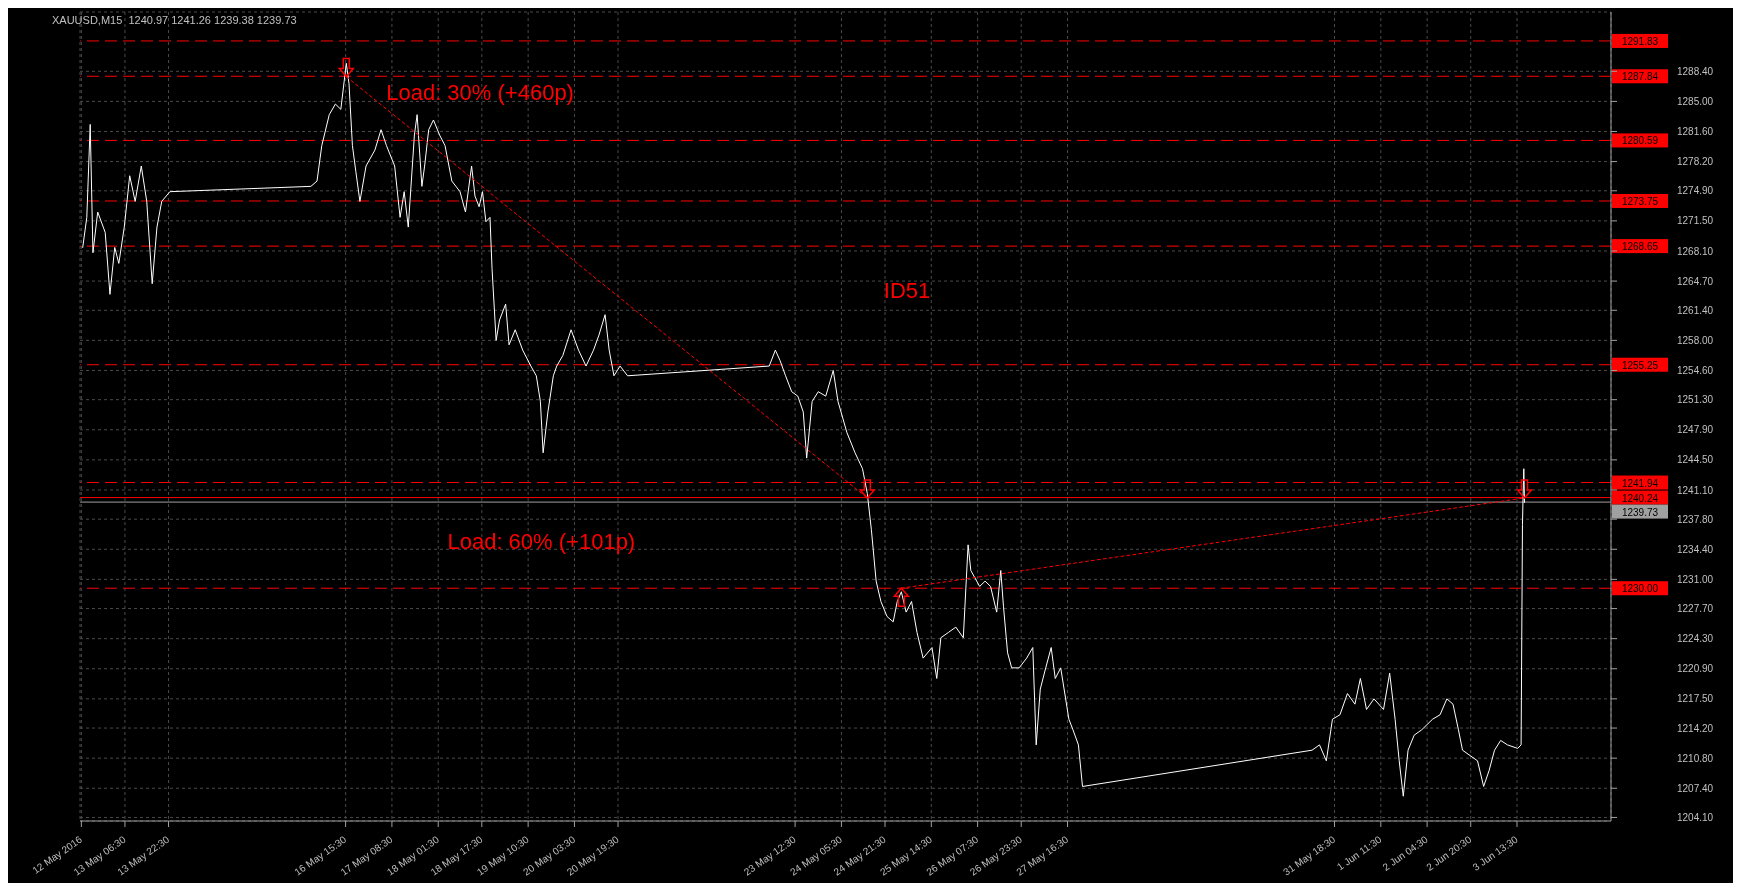 This screenshot has height=891, width=1741. I want to click on y-tick-label: 1251.30, so click(1695, 400).